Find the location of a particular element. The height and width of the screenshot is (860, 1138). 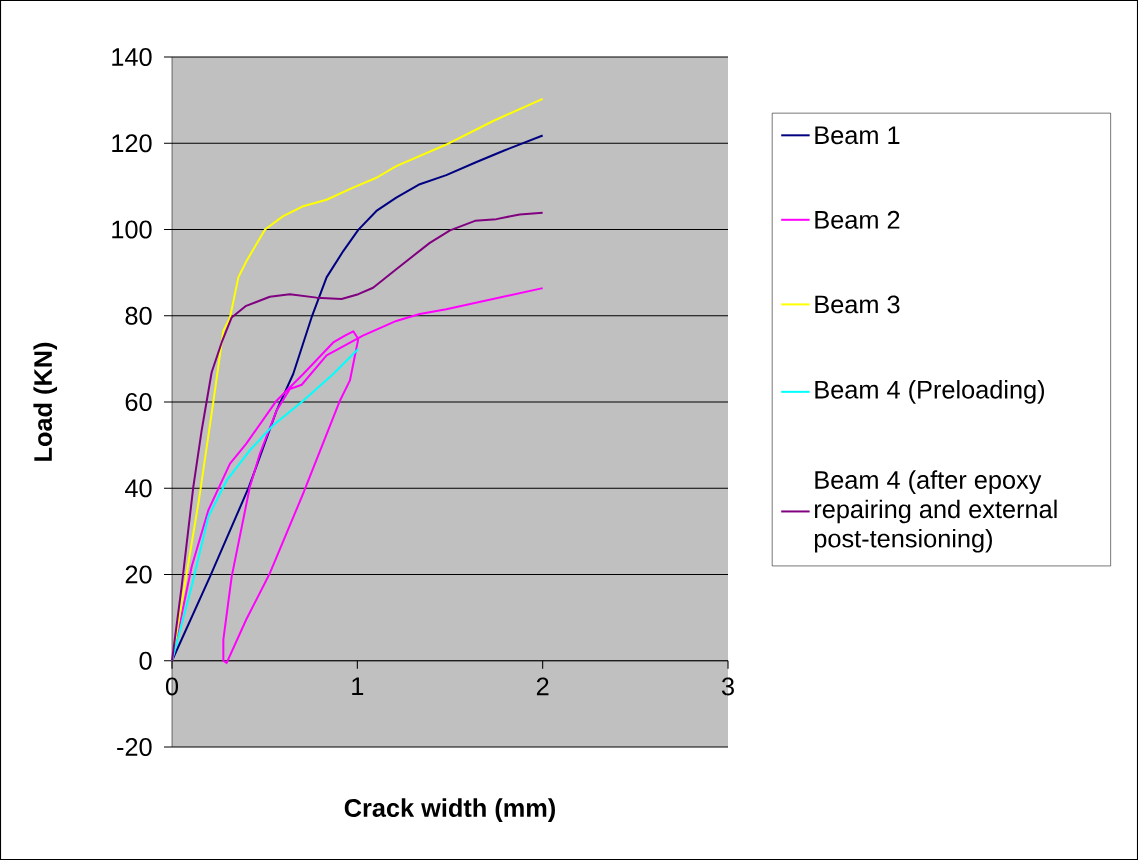

legend-label: Beam 3 is located at coordinates (857, 304).